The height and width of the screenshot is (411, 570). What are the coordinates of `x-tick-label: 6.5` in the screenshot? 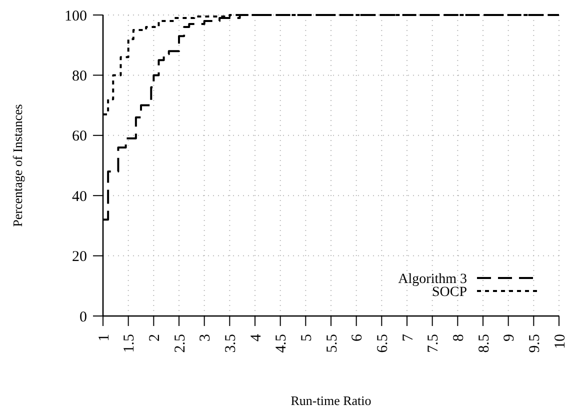 It's located at (382, 343).